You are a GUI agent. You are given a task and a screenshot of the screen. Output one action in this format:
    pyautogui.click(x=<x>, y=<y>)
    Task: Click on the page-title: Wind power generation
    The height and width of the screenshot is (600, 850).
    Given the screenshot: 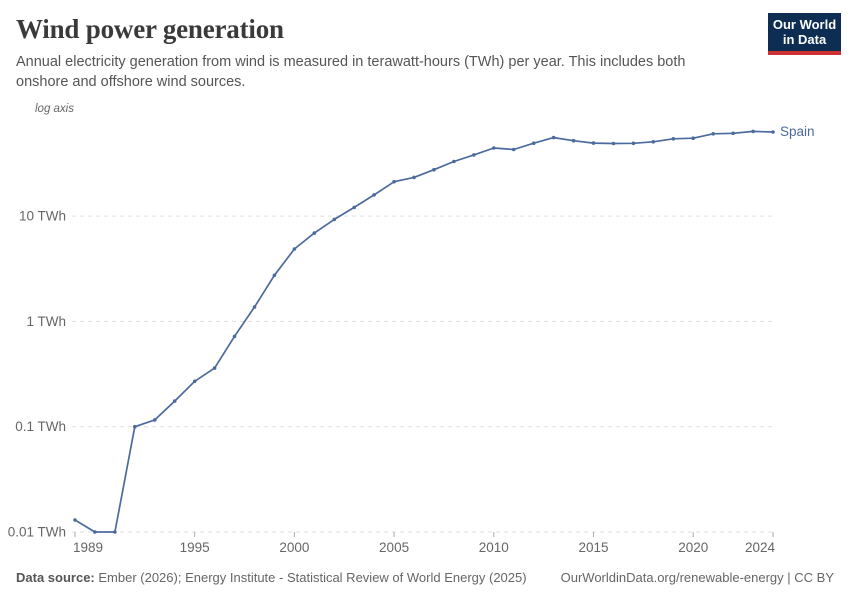 What is the action you would take?
    pyautogui.click(x=150, y=29)
    